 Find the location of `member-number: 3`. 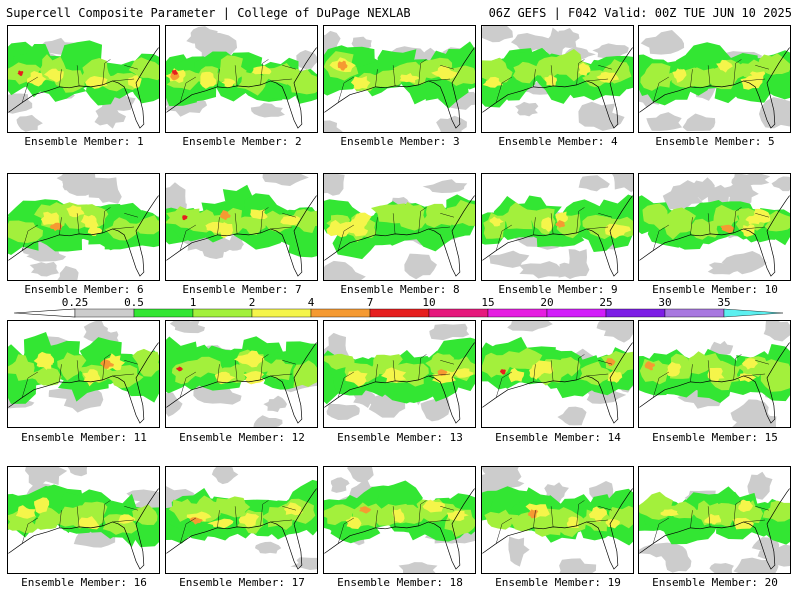

member-number: 3 is located at coordinates (453, 141).